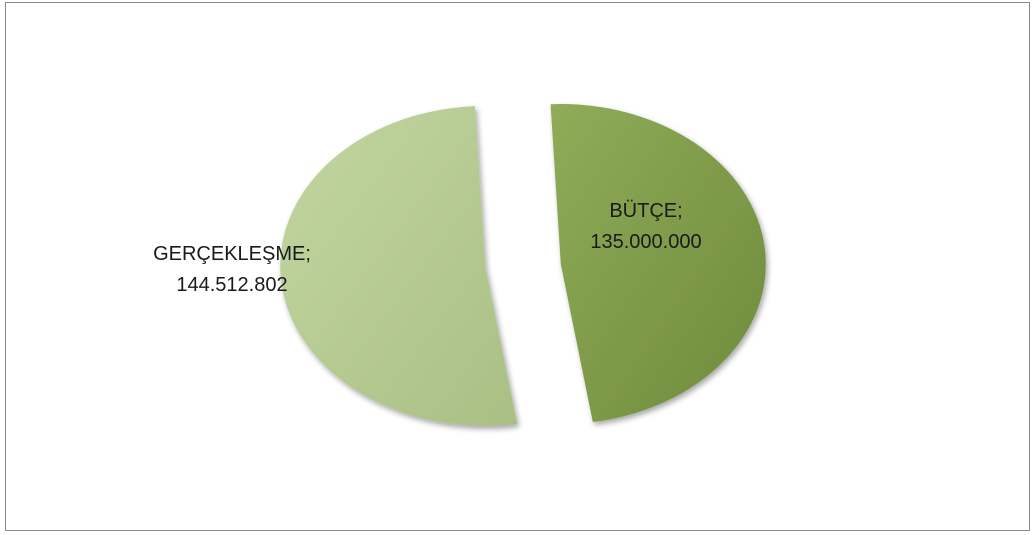 This screenshot has height=535, width=1033. I want to click on pie-slice-gerceklesme, so click(399, 266).